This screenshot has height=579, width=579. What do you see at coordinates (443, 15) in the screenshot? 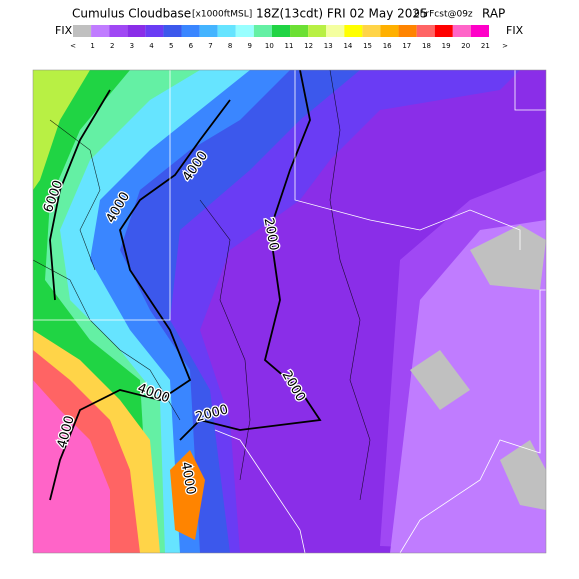
I see `forecast: 9hrFcst@09z` at bounding box center [443, 15].